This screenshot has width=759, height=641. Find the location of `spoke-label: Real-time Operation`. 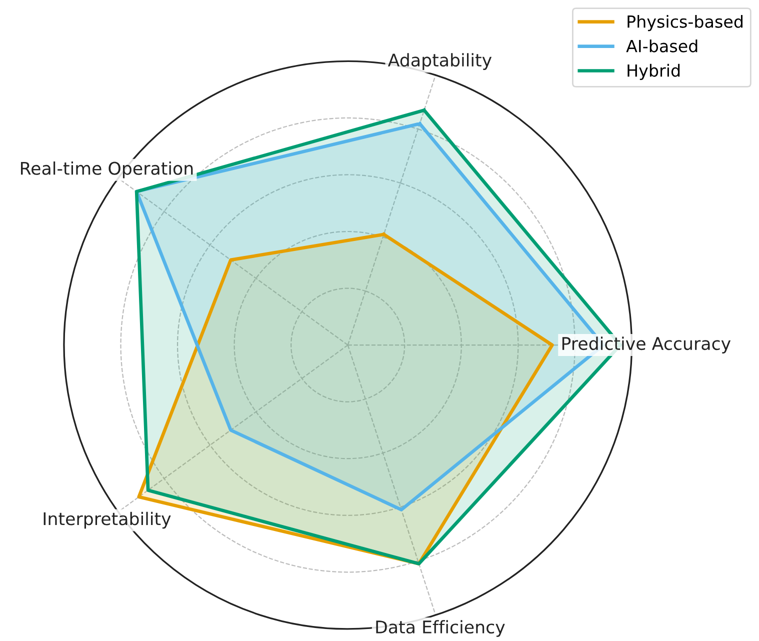

spoke-label: Real-time Operation is located at coordinates (107, 169).